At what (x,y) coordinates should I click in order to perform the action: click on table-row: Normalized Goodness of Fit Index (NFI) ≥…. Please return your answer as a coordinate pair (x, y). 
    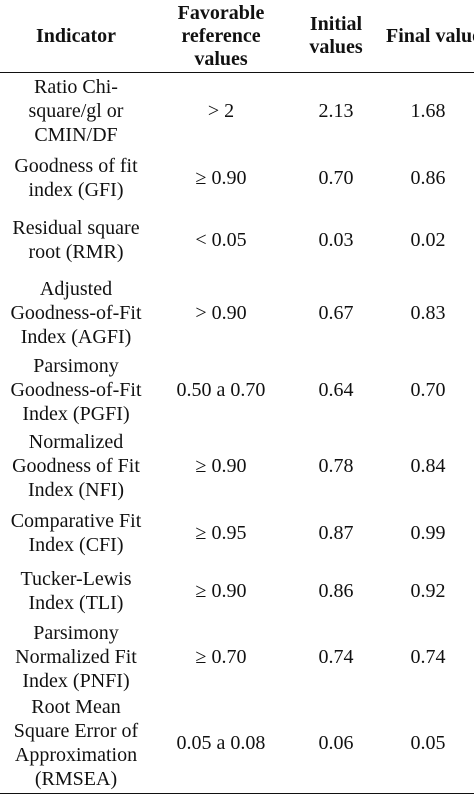
    Looking at the image, I should click on (237, 466).